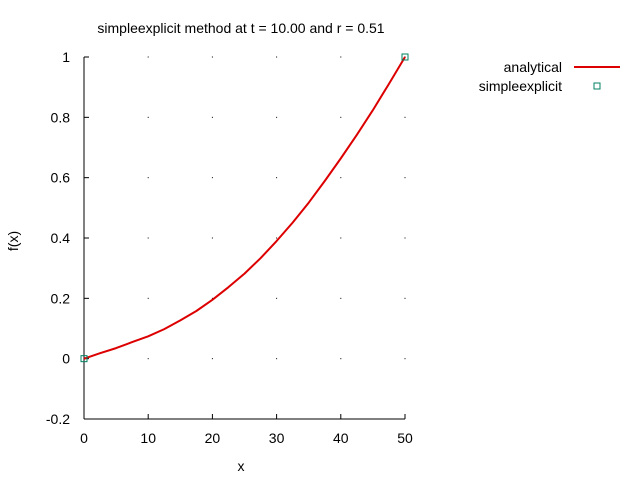 This screenshot has width=640, height=480. Describe the element at coordinates (549, 76) in the screenshot. I see `legend: analytical simpleexplicit` at that location.